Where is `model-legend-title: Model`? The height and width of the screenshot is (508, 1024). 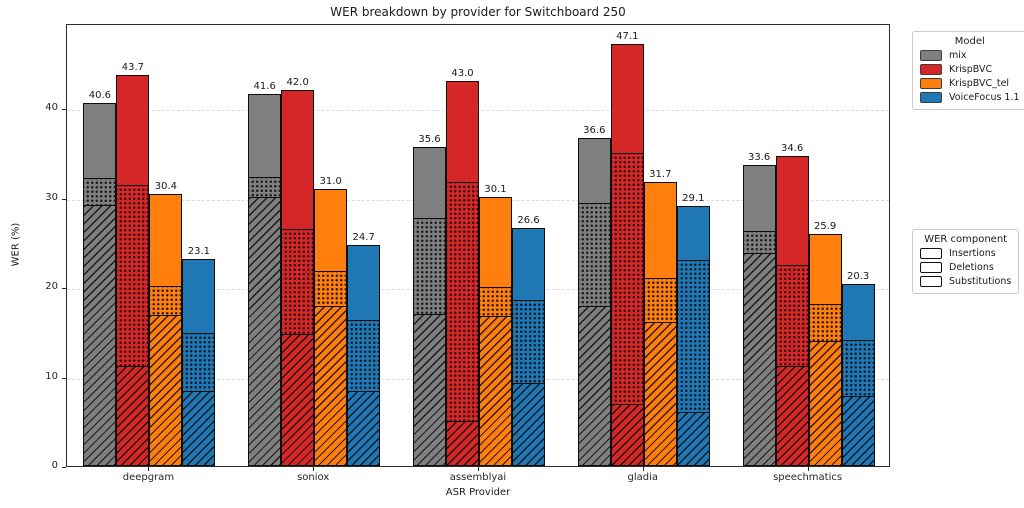 model-legend-title: Model is located at coordinates (969, 41).